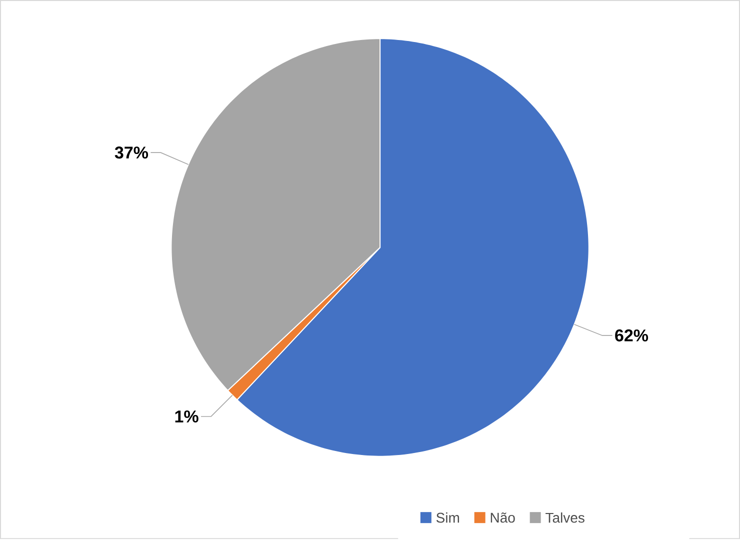  Describe the element at coordinates (186, 416) in the screenshot. I see `data-label: 1%` at that location.